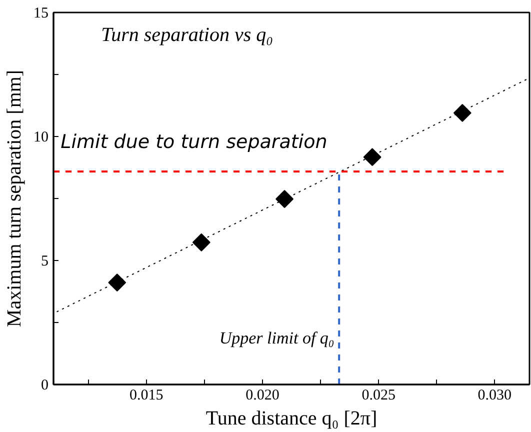 The width and height of the screenshot is (531, 432). Describe the element at coordinates (44, 386) in the screenshot. I see `y-tick-label: 0` at that location.